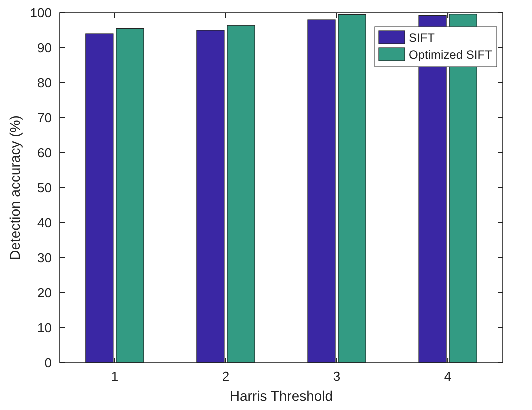  Describe the element at coordinates (337, 376) in the screenshot. I see `x-tick-label: 3` at that location.